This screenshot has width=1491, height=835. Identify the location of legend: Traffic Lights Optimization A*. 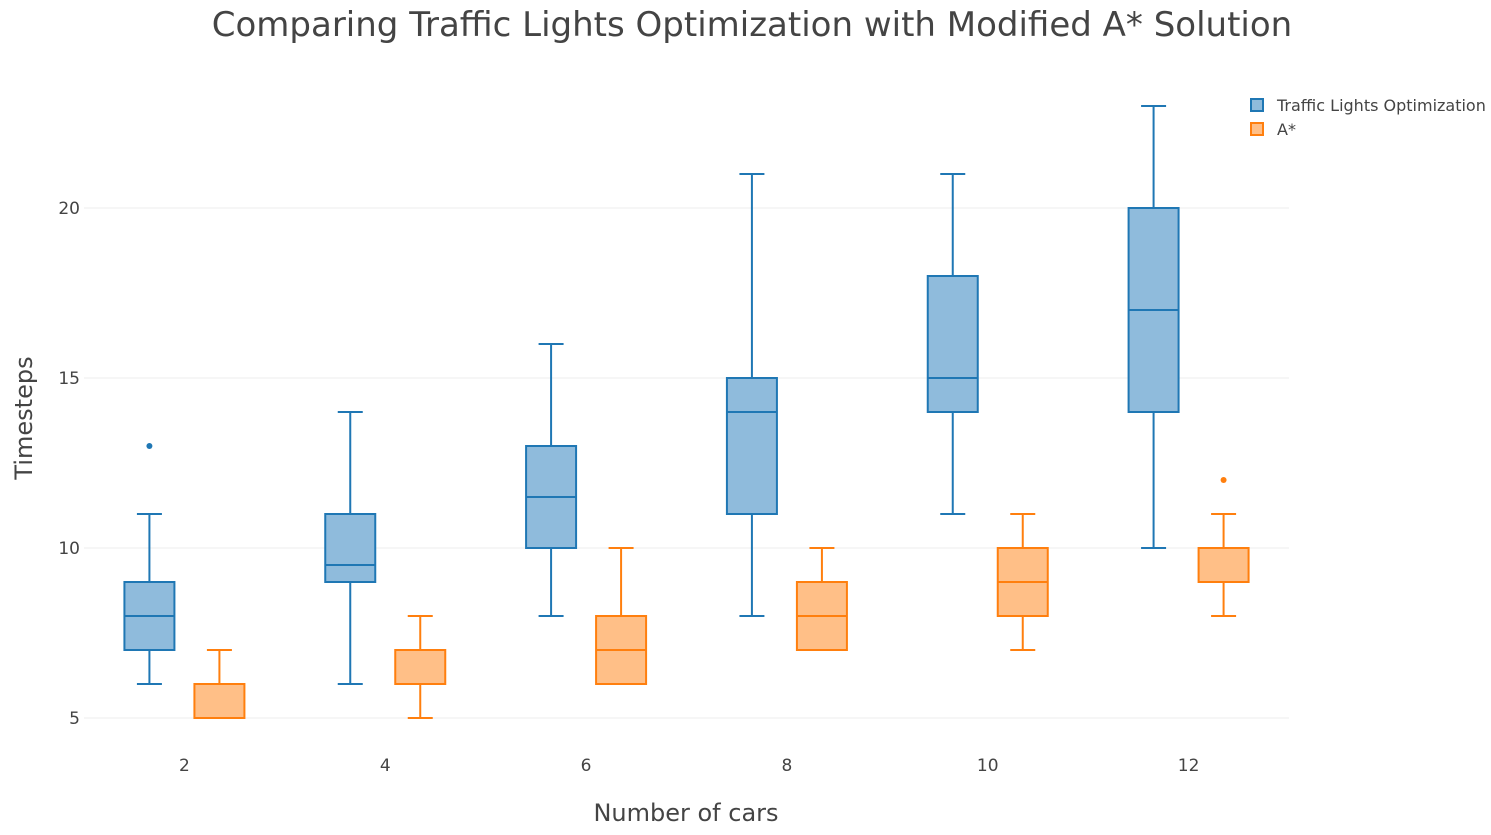
(1368, 117).